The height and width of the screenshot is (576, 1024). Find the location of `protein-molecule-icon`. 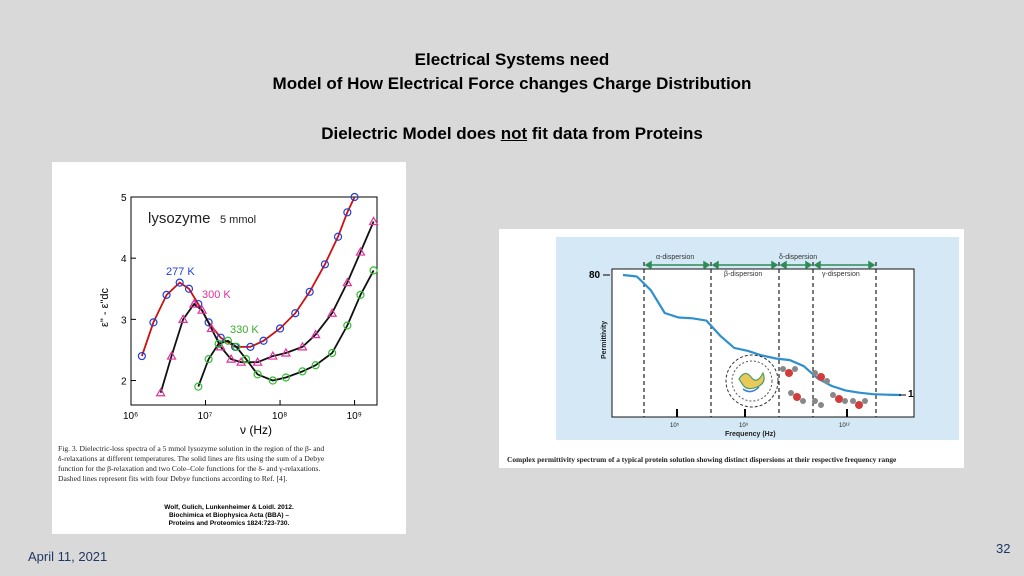

protein-molecule-icon is located at coordinates (751, 380).